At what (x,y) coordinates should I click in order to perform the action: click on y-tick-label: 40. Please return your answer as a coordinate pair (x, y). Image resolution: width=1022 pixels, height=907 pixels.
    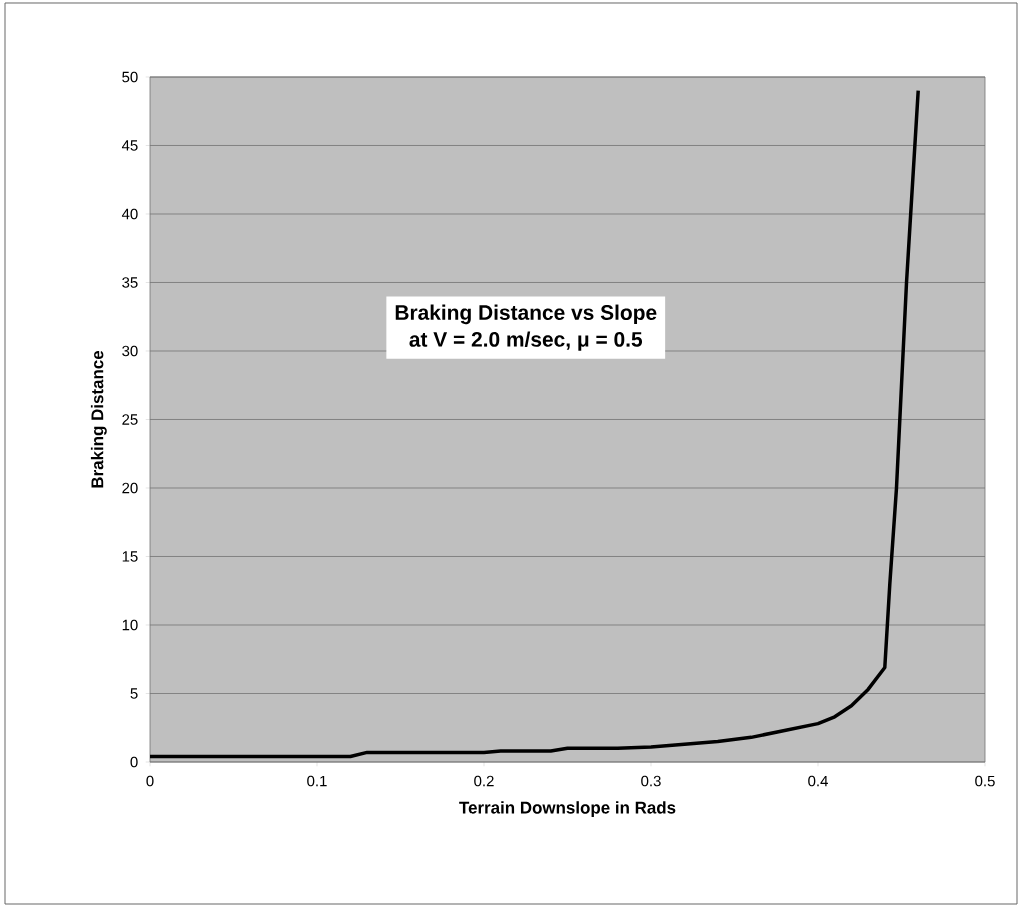
    Looking at the image, I should click on (129, 214).